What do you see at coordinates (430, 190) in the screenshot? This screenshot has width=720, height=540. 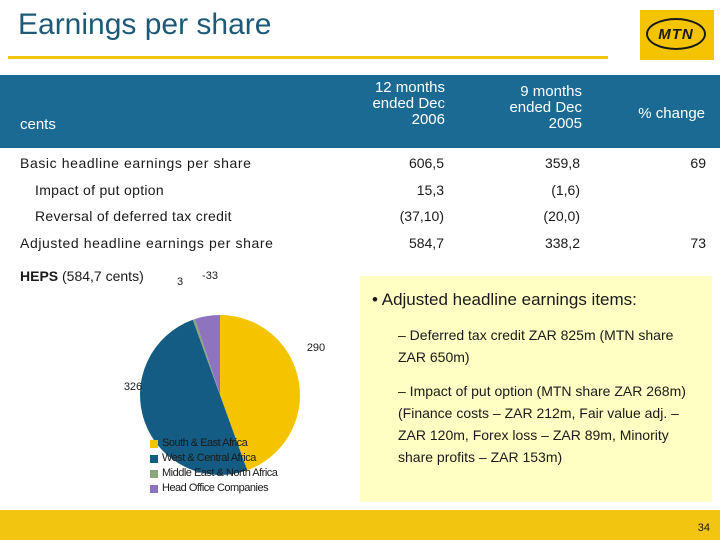 I see `row-value-2006: 15,3` at bounding box center [430, 190].